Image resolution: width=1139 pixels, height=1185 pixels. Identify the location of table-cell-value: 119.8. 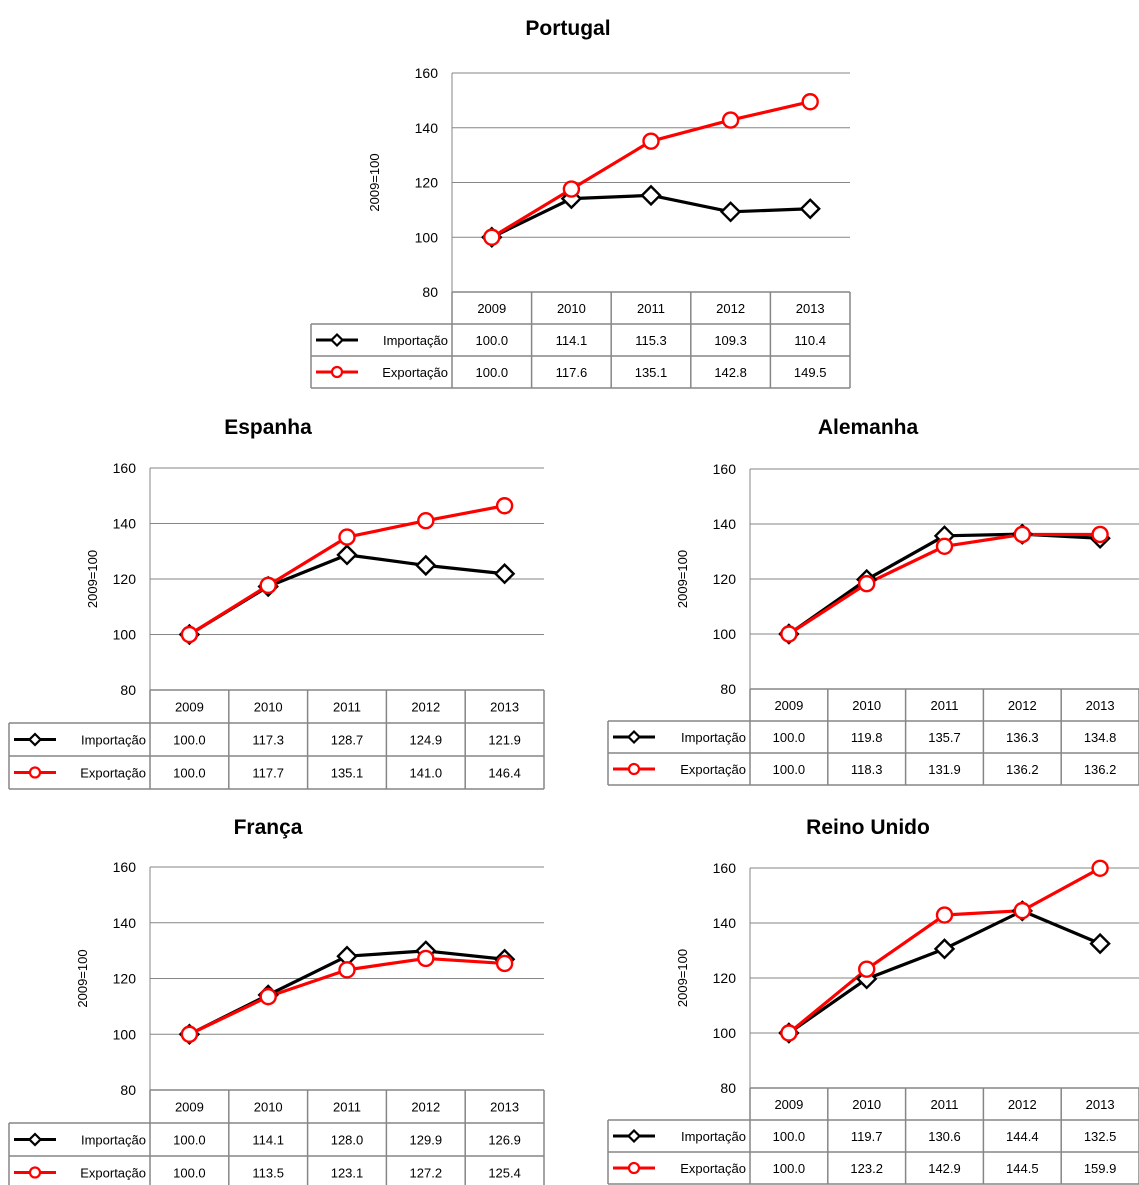
(867, 737).